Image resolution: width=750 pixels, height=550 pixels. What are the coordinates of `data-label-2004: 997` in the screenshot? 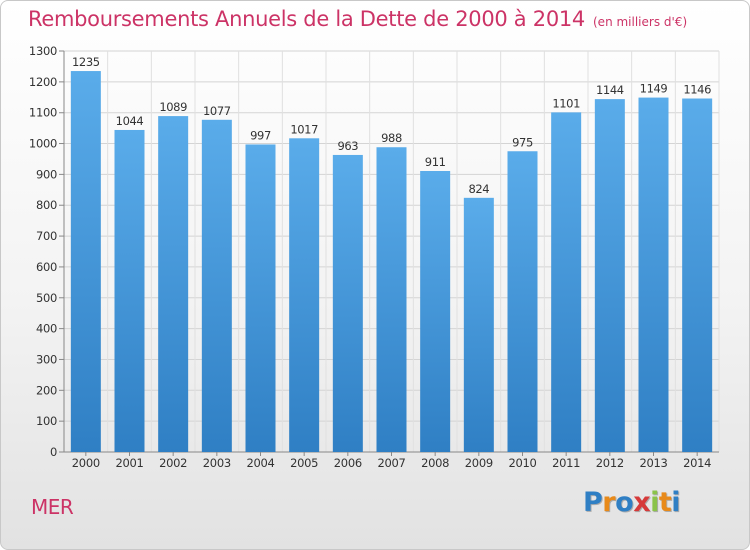 It's located at (260, 135).